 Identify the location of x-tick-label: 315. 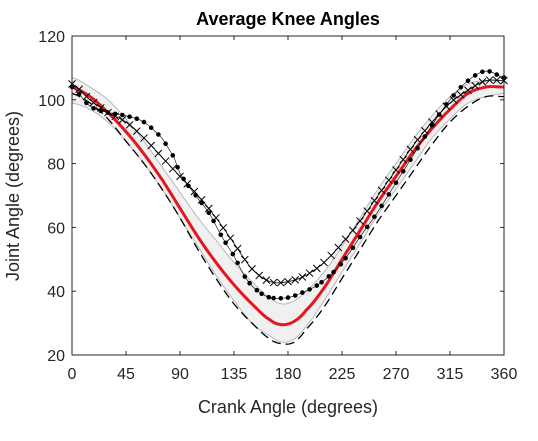
(450, 374).